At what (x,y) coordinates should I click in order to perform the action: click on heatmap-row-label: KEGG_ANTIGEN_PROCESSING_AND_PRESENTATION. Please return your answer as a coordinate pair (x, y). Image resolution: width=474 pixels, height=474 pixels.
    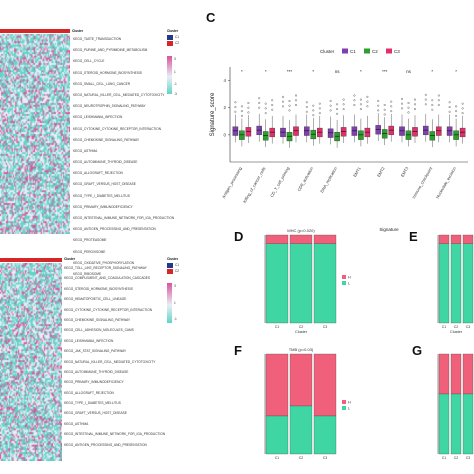
    Looking at the image, I should click on (114, 229).